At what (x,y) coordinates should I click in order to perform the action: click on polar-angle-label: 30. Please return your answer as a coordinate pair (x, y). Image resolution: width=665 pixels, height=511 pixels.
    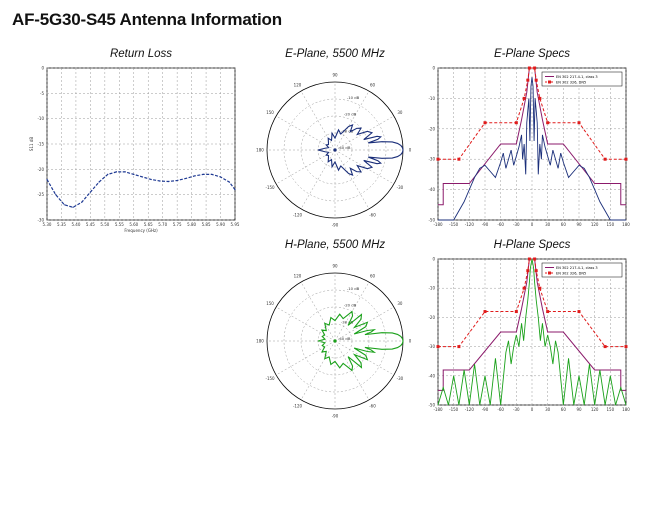
    Looking at the image, I should click on (400, 112).